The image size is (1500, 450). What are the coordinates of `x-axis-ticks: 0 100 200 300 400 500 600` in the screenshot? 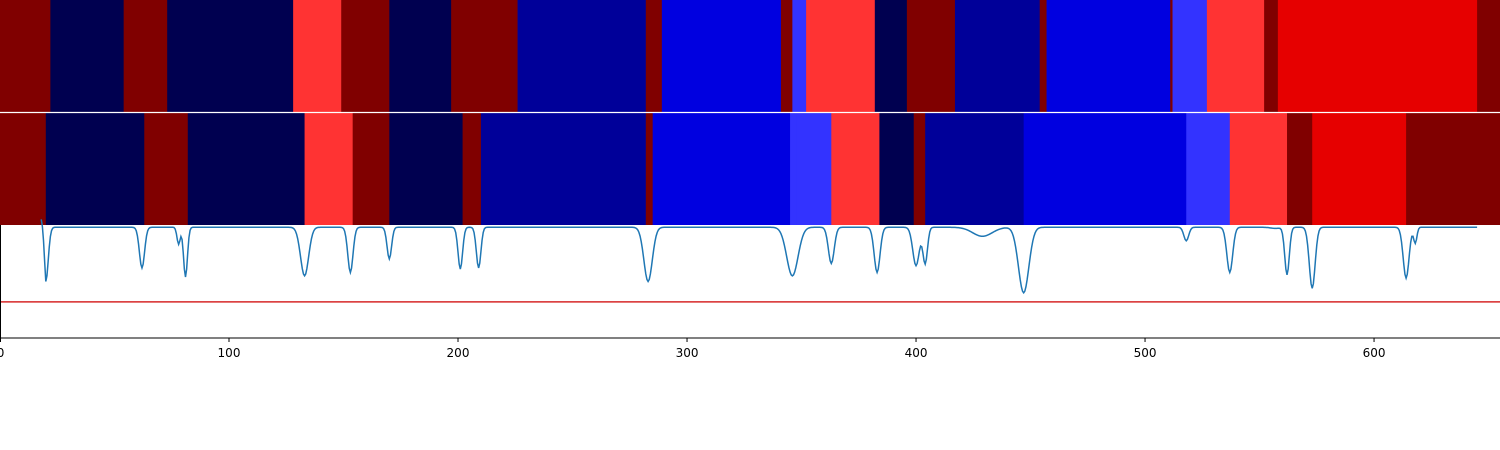 It's located at (692, 349).